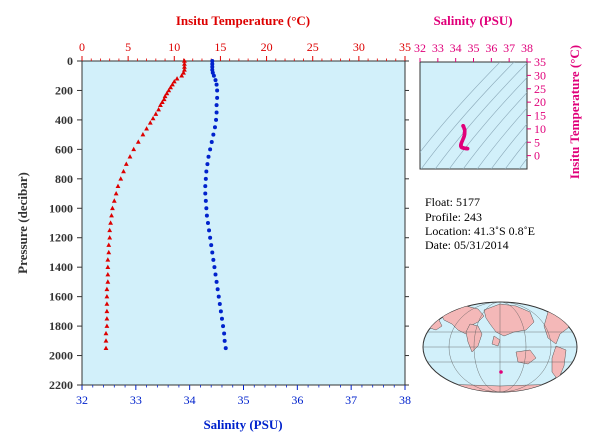  I want to click on pressure-tick-label: 1200, so click(61, 238).